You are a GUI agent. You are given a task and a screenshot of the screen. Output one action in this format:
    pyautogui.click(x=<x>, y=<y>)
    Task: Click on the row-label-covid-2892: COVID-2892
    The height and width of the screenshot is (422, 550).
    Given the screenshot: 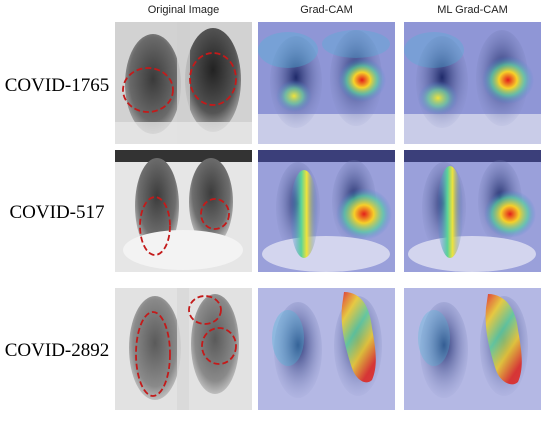 What is the action you would take?
    pyautogui.click(x=57, y=350)
    